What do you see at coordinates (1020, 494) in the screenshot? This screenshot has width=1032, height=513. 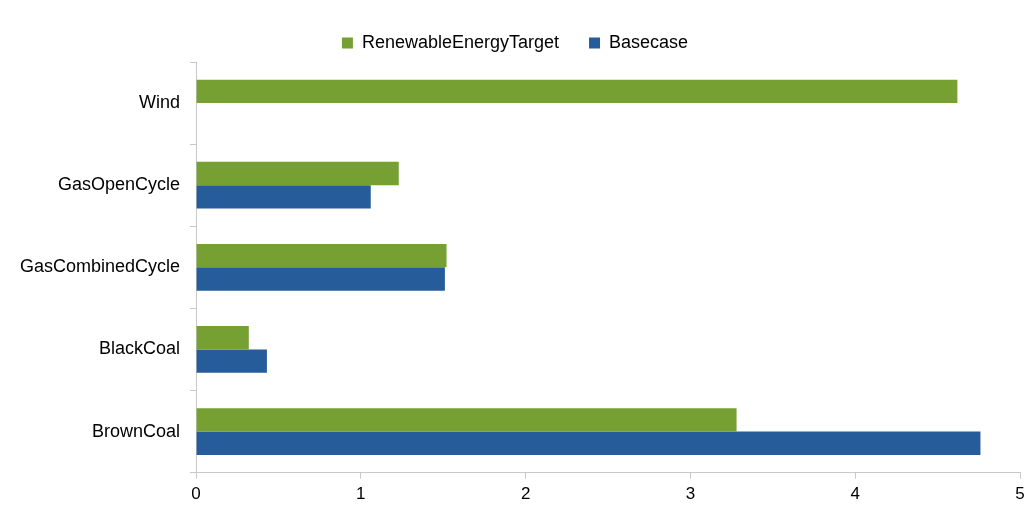 I see `x-tick-label: 5` at bounding box center [1020, 494].